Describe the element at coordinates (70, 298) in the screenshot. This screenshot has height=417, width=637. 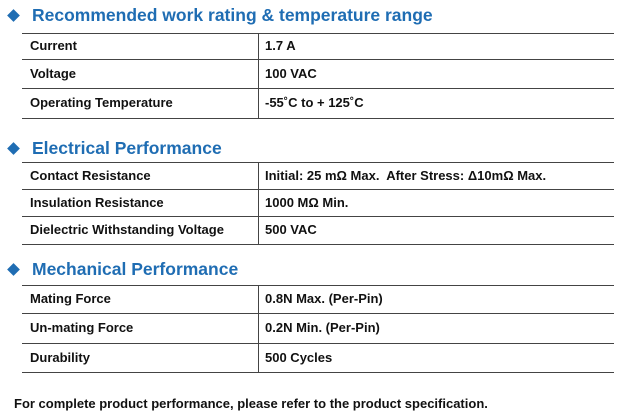
I see `row-label: Mating Force` at that location.